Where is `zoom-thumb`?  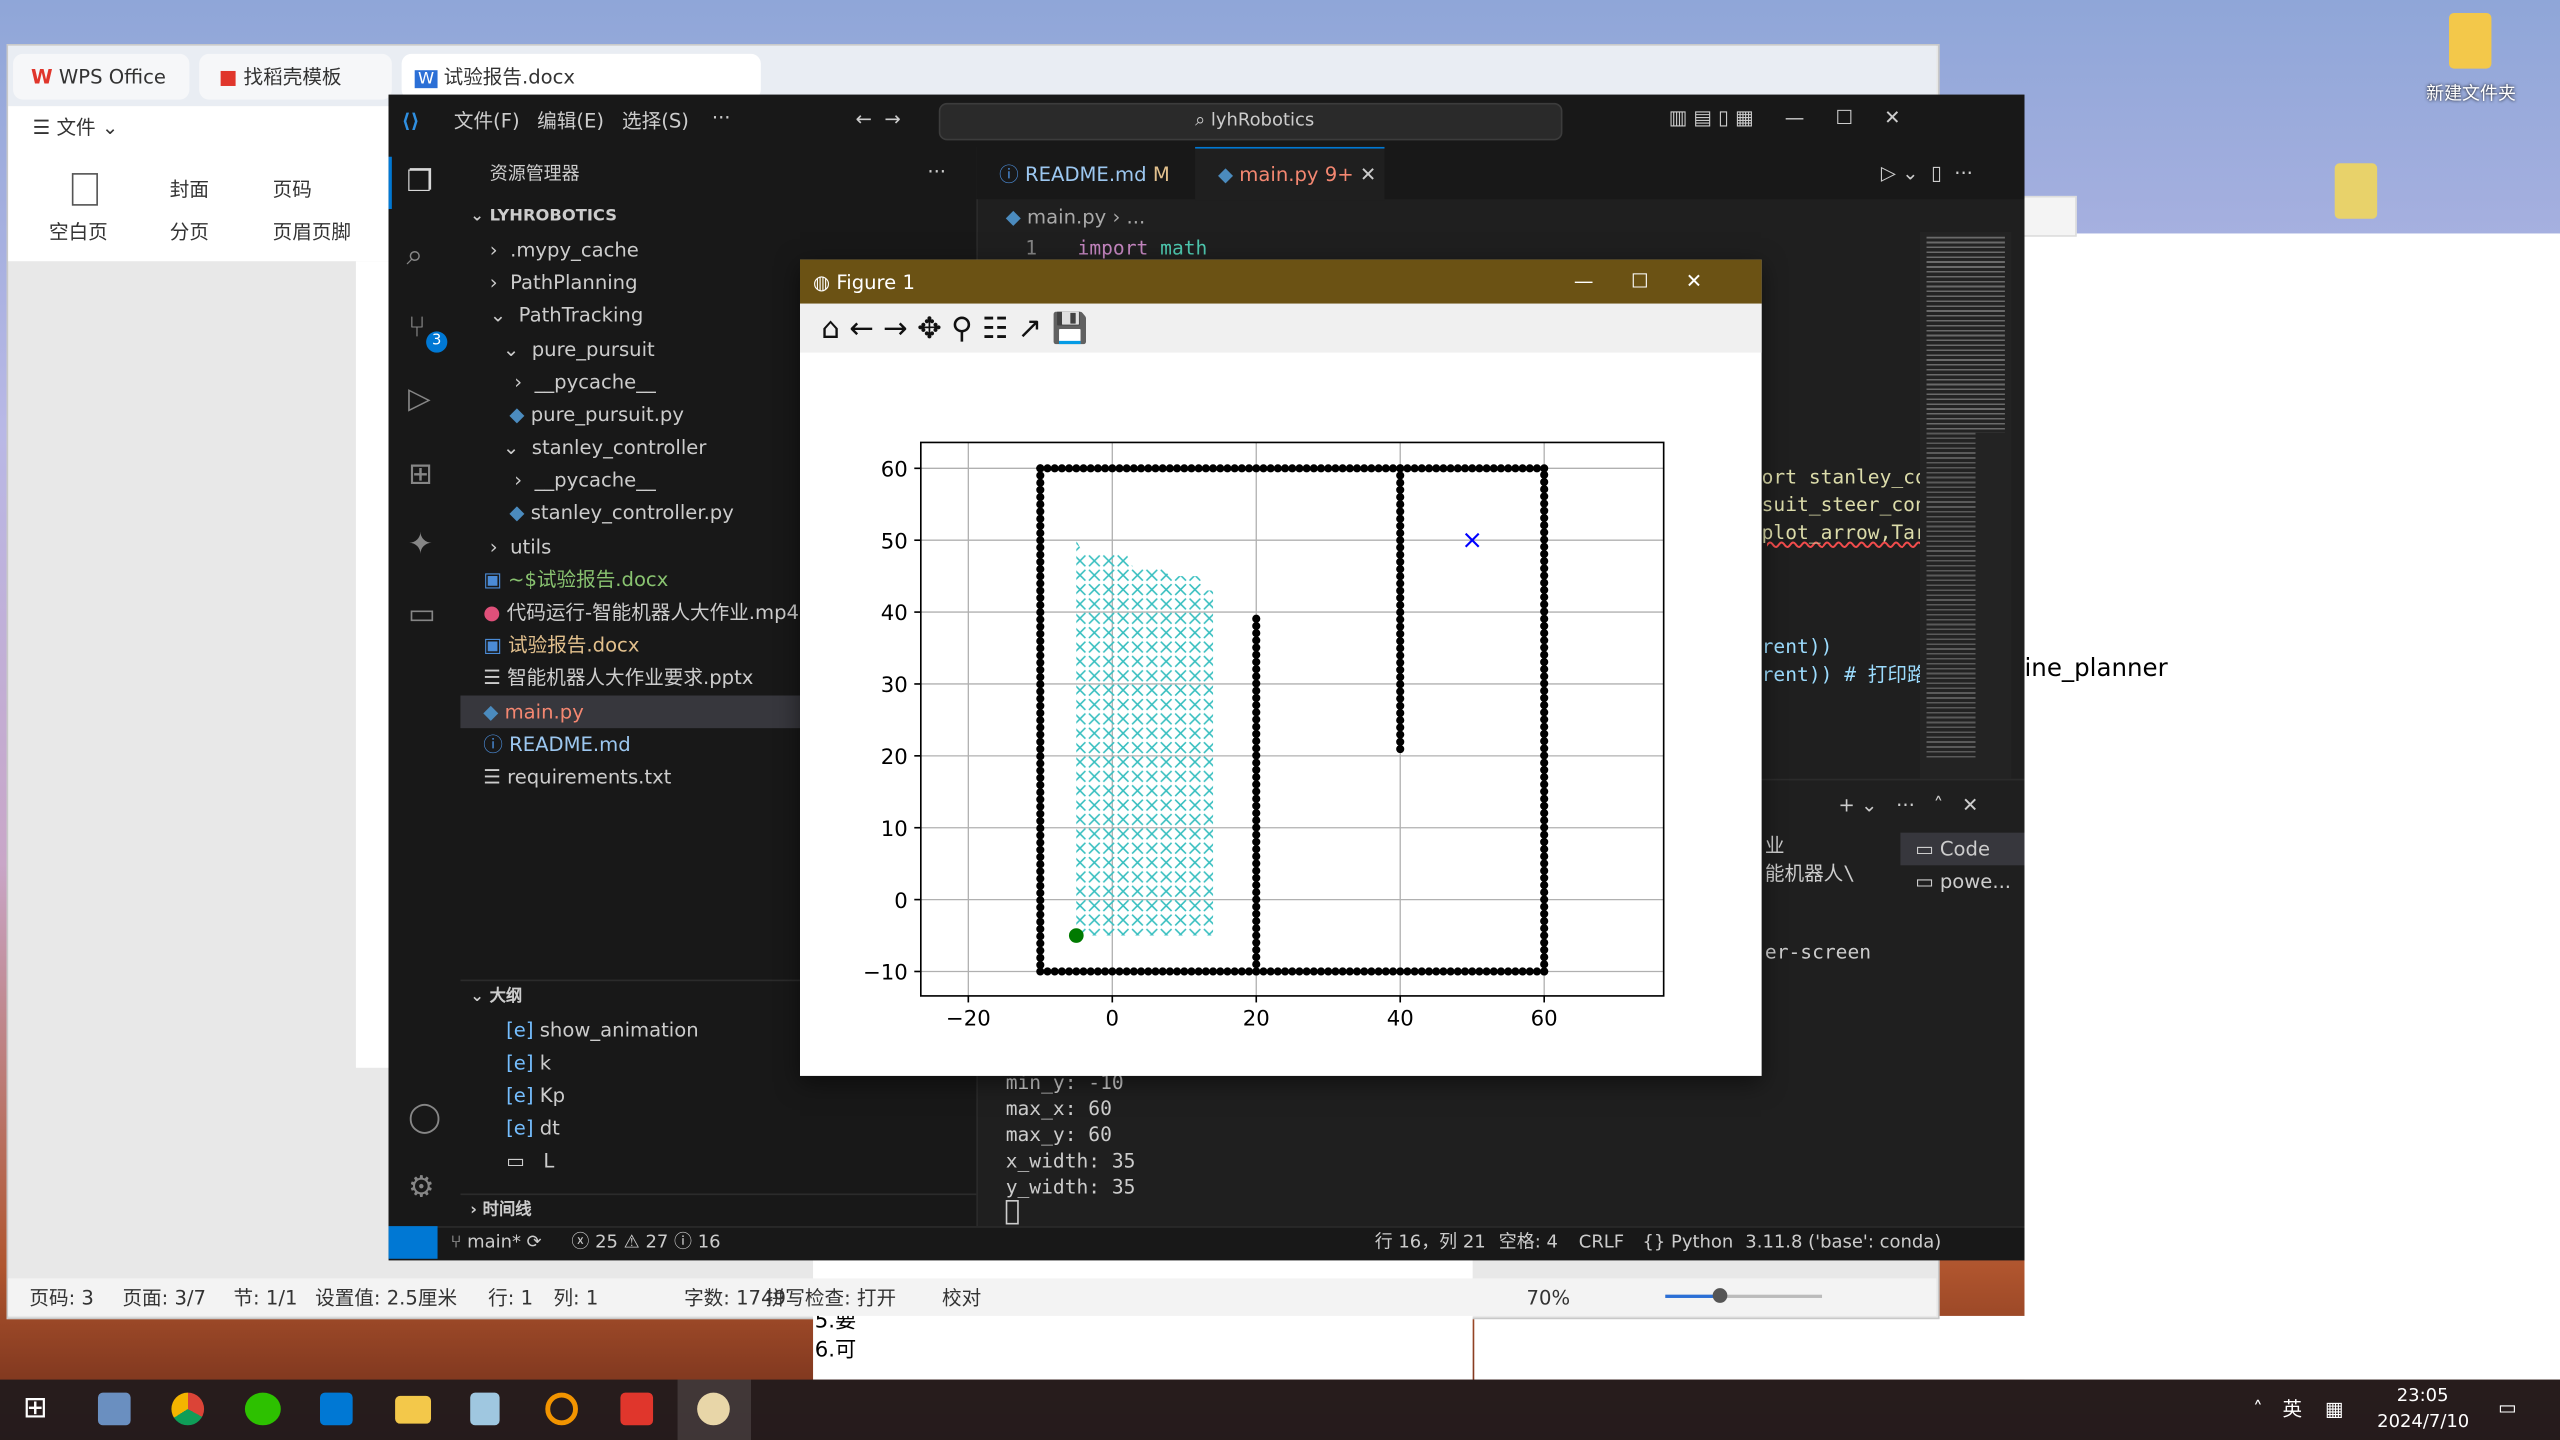
zoom-thumb is located at coordinates (1720, 1295).